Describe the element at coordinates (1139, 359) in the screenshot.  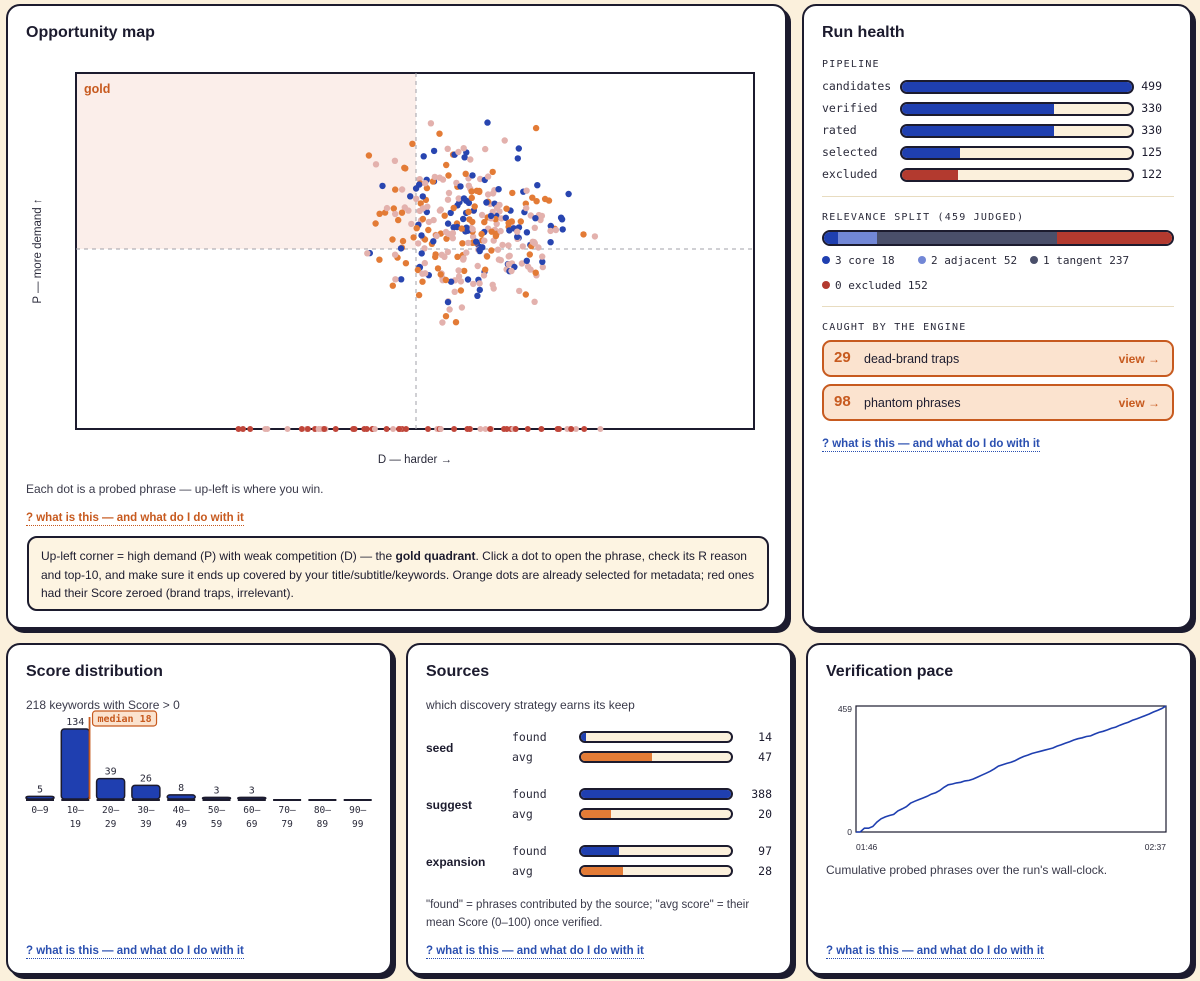
I see `dead-brand-view-link: view →` at that location.